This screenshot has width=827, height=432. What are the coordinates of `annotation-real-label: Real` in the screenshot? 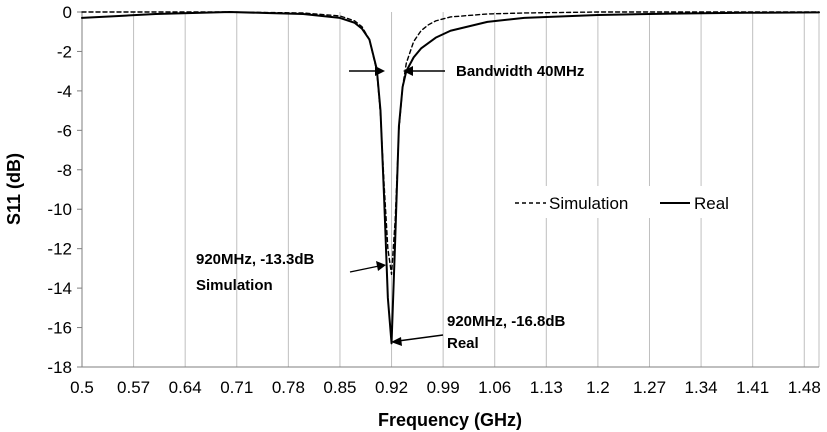 It's located at (463, 343).